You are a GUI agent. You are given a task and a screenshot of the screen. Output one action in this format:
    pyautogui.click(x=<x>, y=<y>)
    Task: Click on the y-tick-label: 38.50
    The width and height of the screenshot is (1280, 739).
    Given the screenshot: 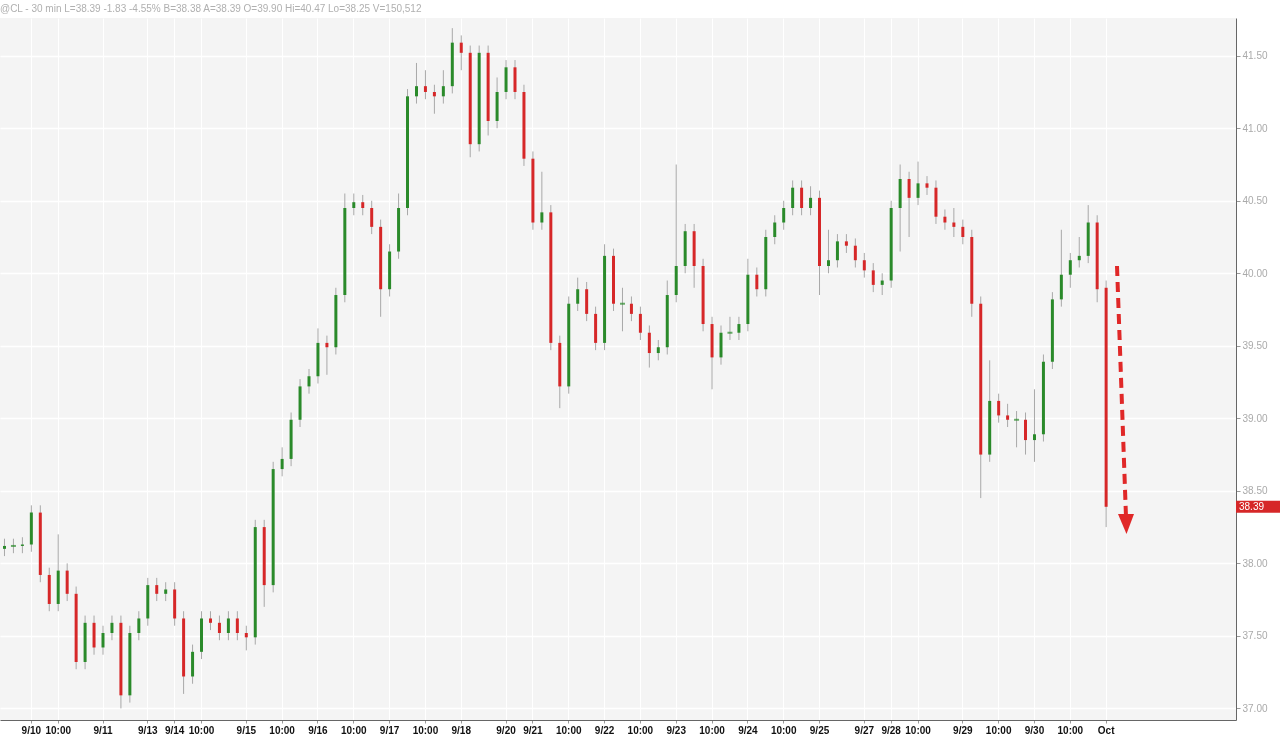 What is the action you would take?
    pyautogui.click(x=1255, y=491)
    